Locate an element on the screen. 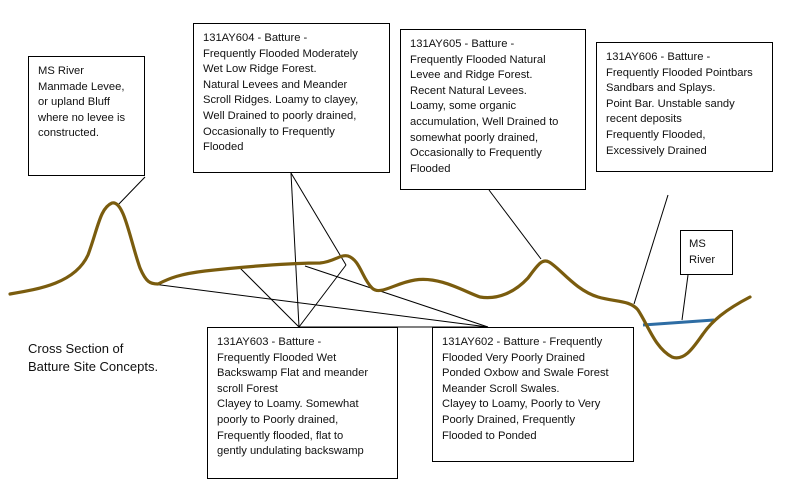  leader-river is located at coordinates (685, 297).